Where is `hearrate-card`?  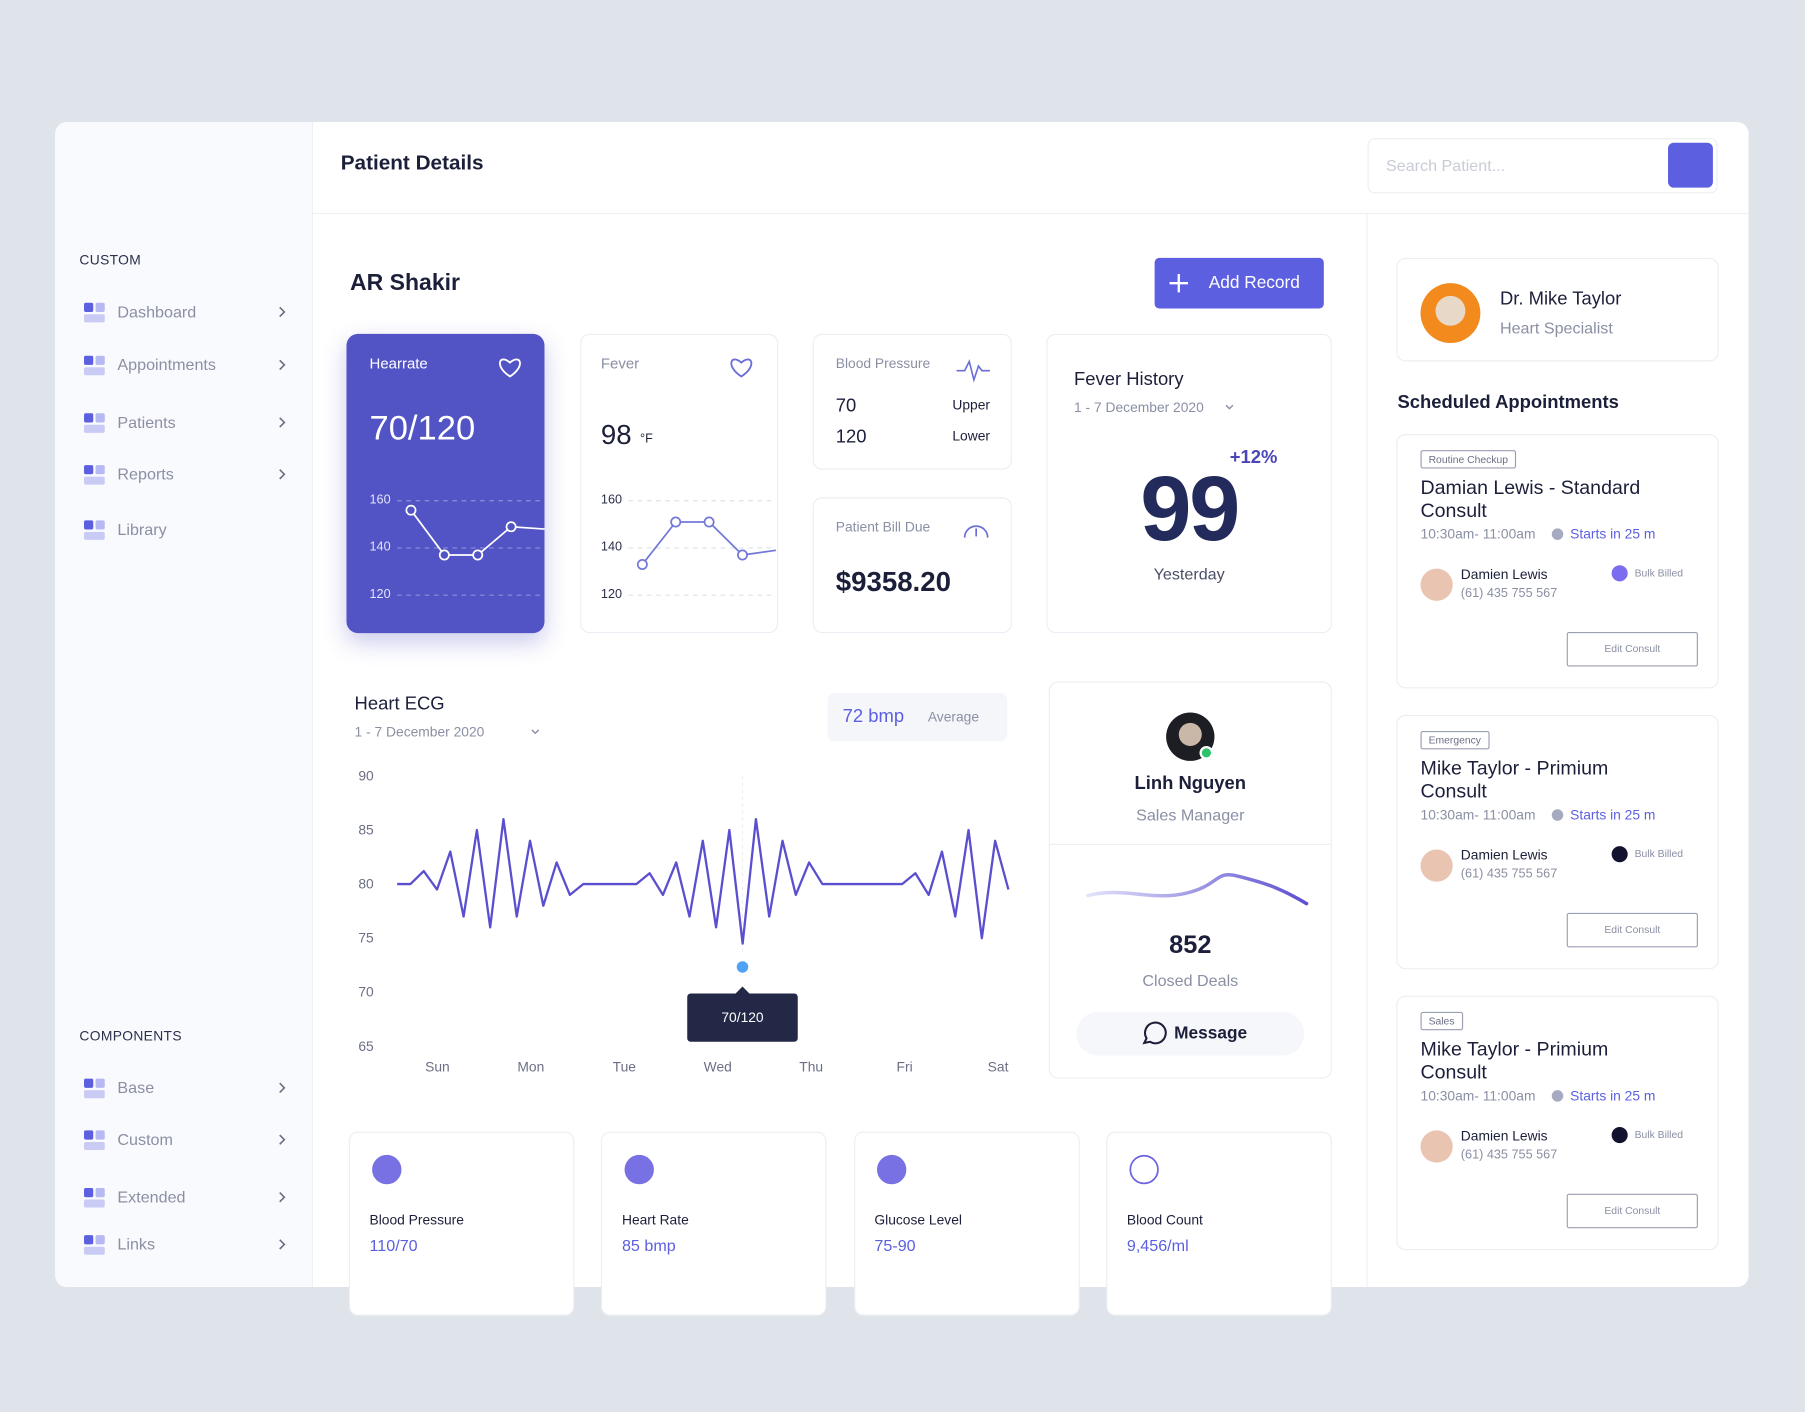 hearrate-card is located at coordinates (445, 483).